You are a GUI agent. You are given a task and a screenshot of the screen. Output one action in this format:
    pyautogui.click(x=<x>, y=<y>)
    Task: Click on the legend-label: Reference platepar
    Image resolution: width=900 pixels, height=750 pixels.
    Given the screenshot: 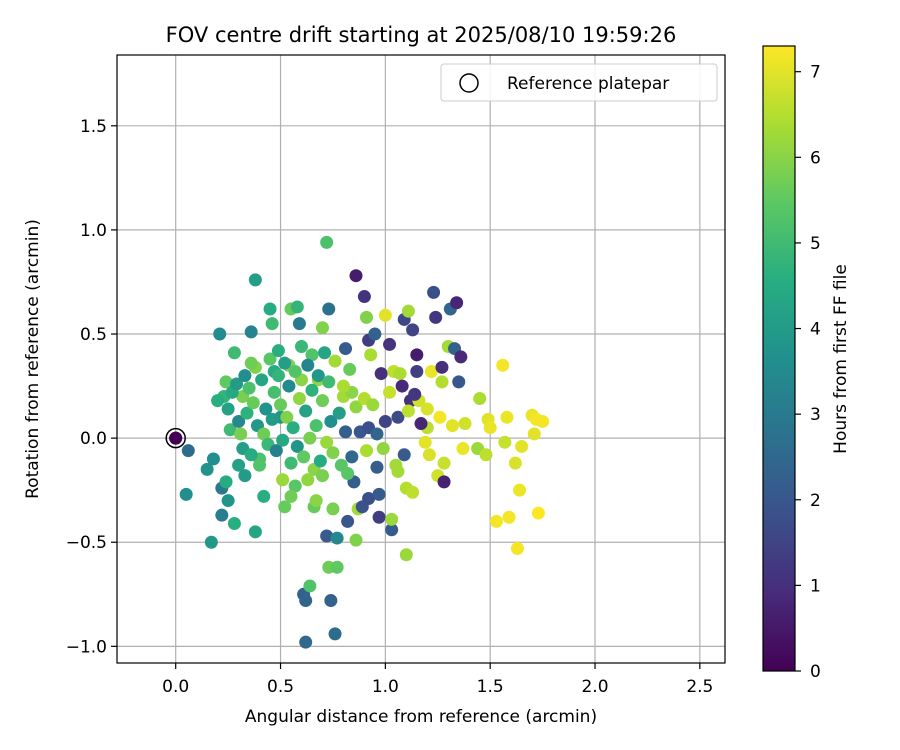 What is the action you would take?
    pyautogui.click(x=588, y=84)
    